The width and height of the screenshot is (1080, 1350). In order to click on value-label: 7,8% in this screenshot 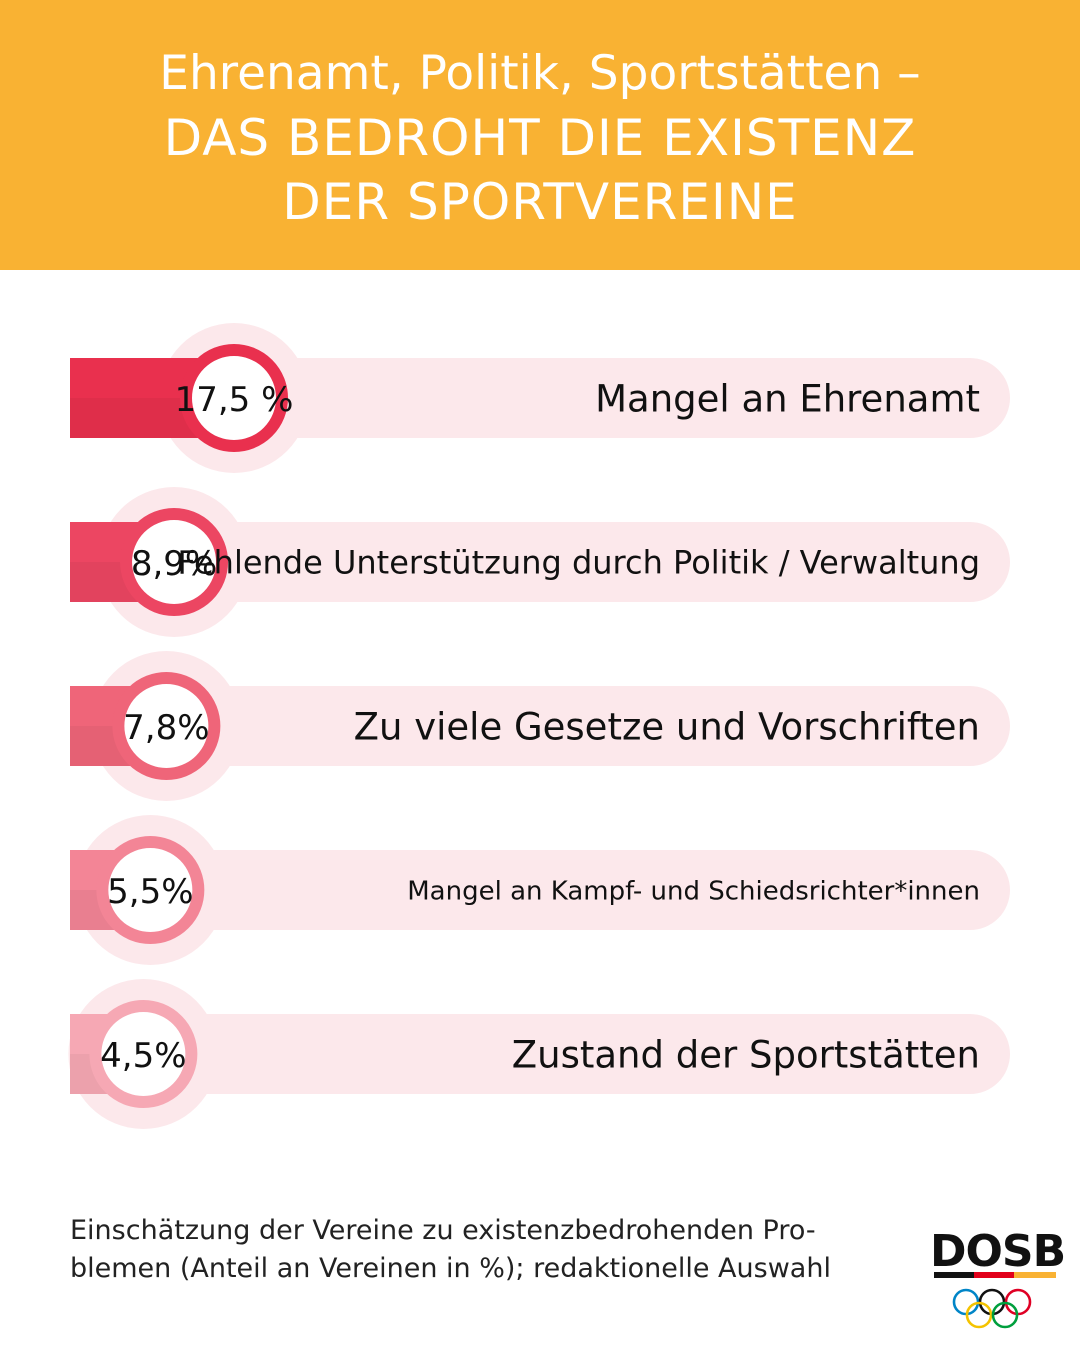, I will do `click(166, 728)`.